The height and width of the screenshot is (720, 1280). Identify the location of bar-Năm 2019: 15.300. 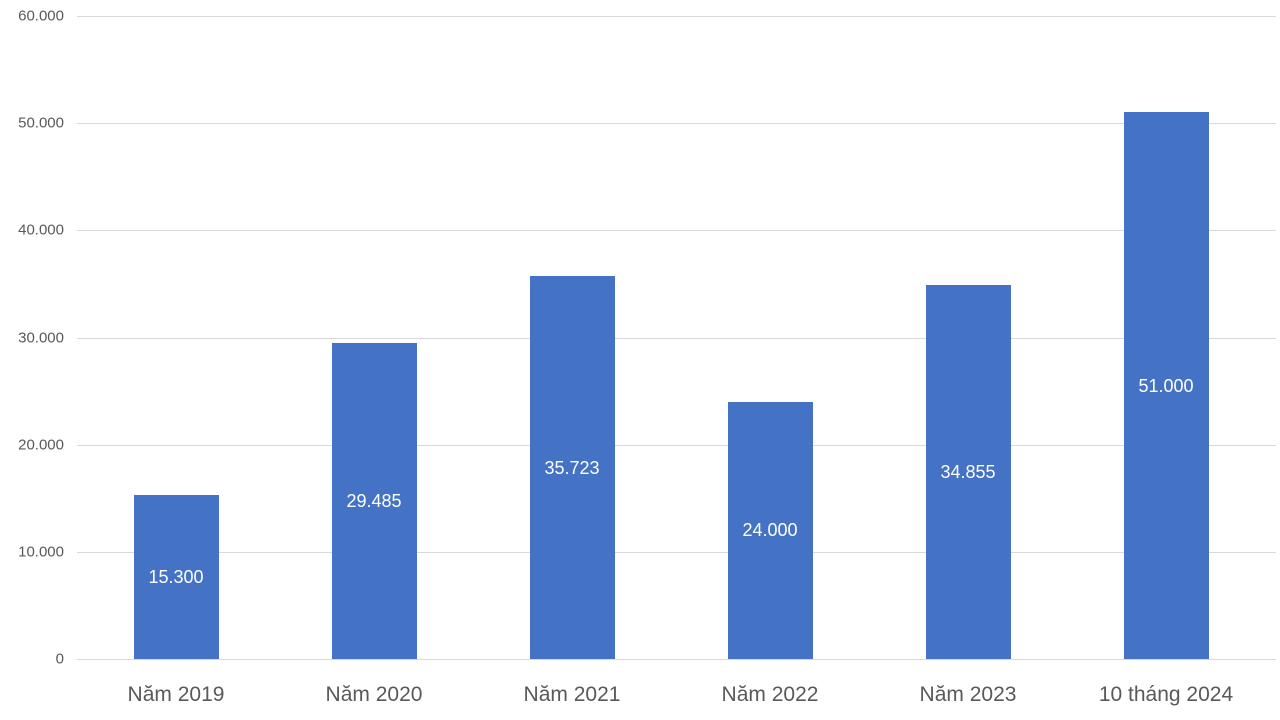
(176, 577).